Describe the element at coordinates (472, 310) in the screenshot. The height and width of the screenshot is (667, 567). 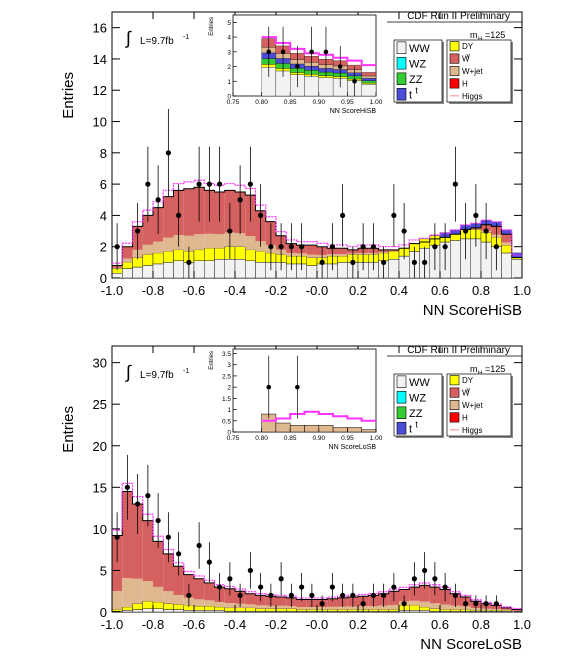
I see `x-axis-title: NN ScoreHiSB` at that location.